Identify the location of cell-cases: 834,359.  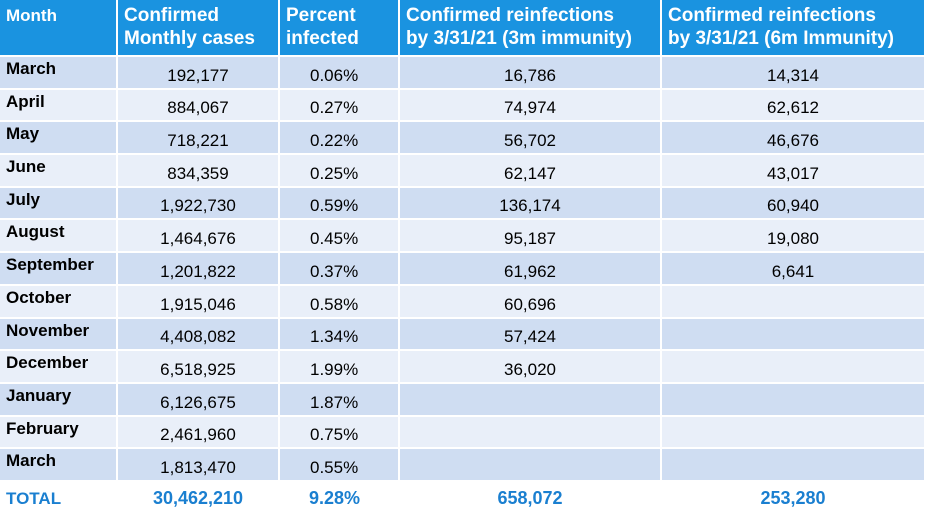
(198, 171).